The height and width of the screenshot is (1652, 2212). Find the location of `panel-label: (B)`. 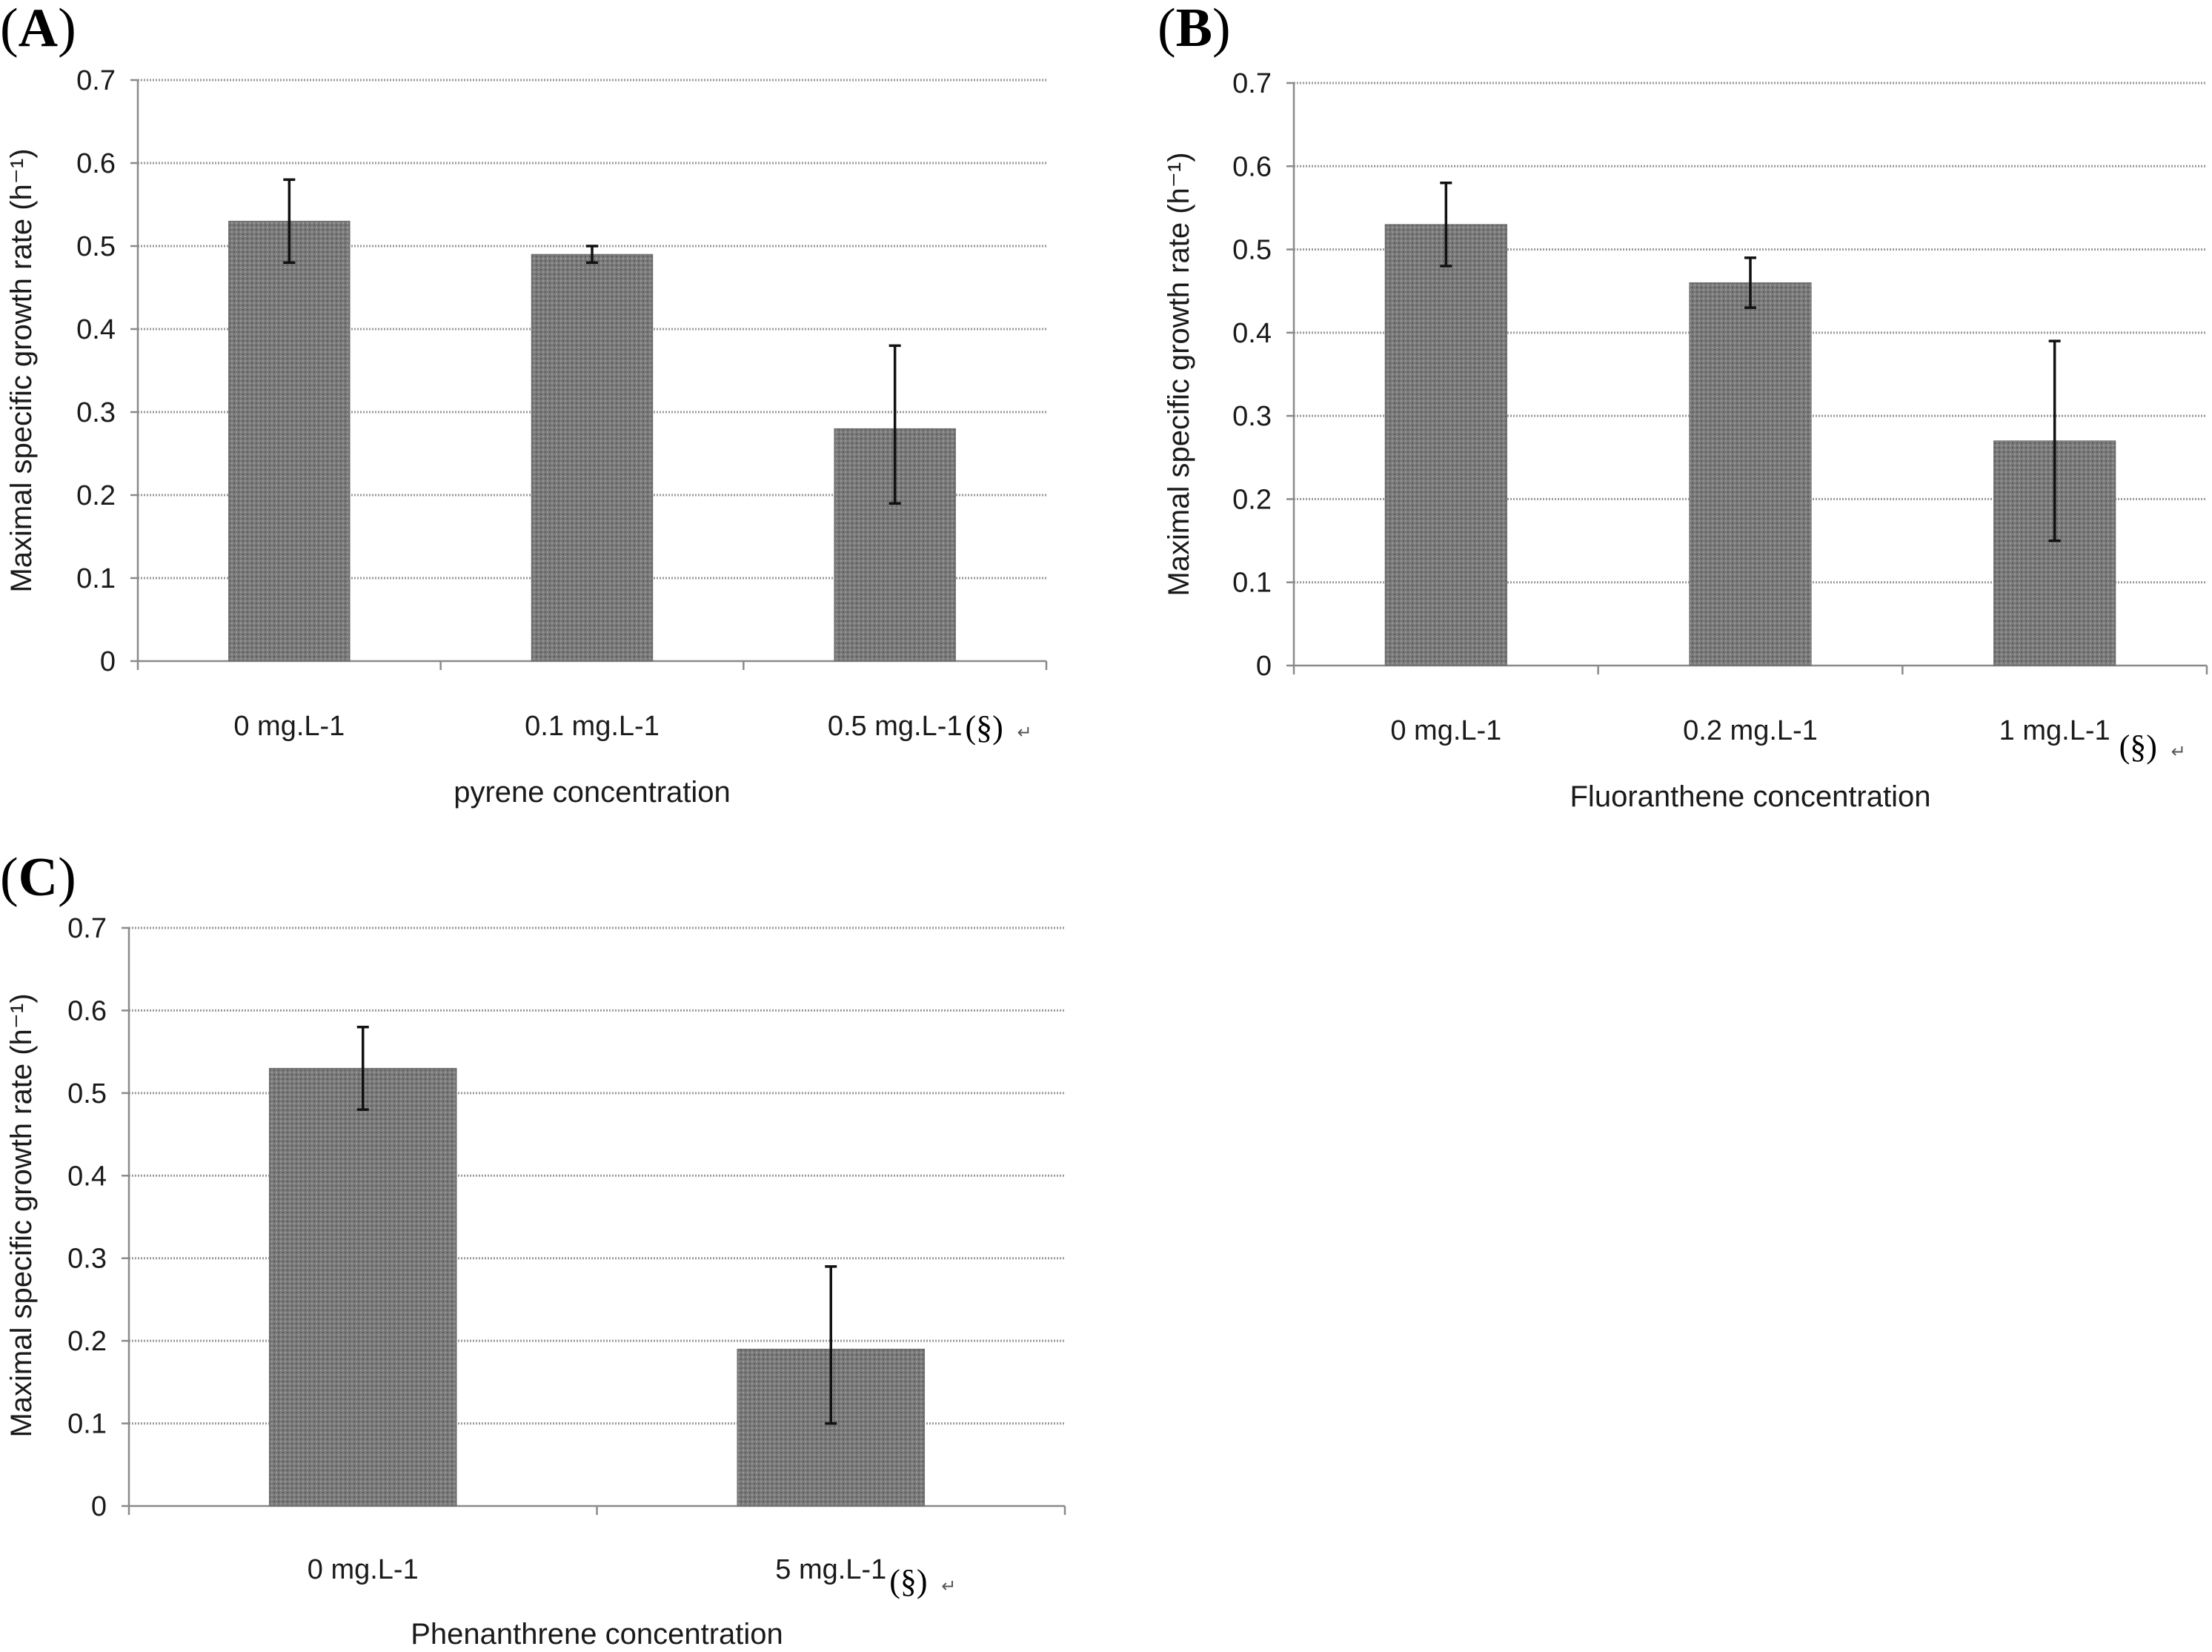

panel-label: (B) is located at coordinates (1195, 29).